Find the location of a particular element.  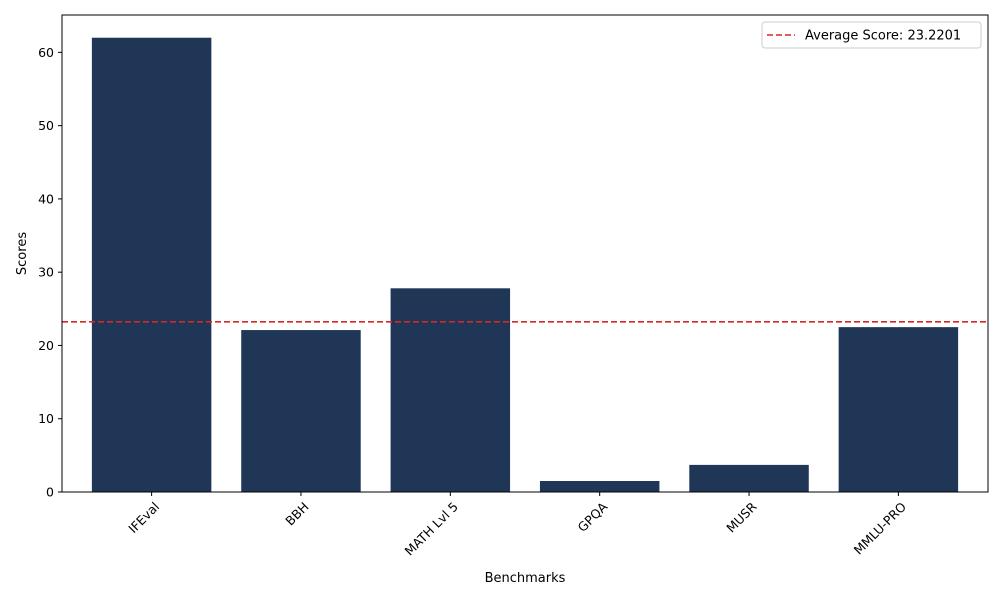

legend-box is located at coordinates (871, 35).